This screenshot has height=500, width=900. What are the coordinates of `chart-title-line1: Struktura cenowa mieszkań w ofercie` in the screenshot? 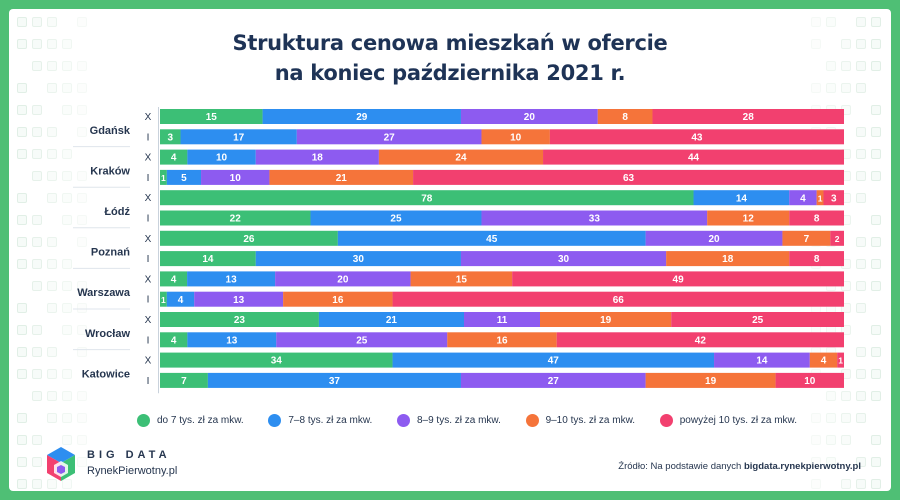 It's located at (450, 43).